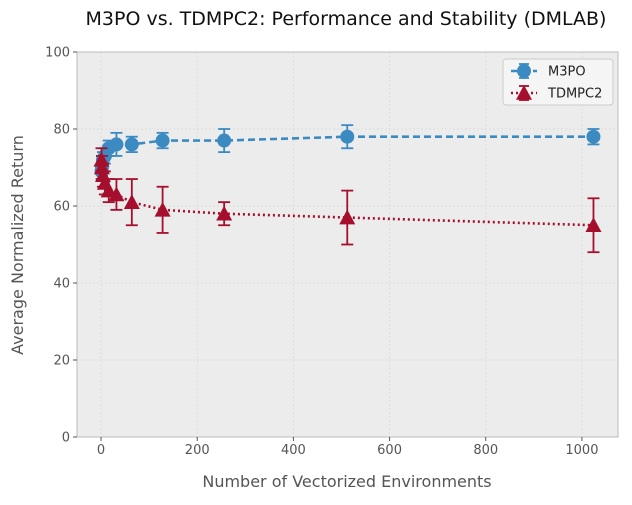 Image resolution: width=632 pixels, height=505 pixels. Describe the element at coordinates (567, 72) in the screenshot. I see `m3po-legend-label: M3PO` at that location.